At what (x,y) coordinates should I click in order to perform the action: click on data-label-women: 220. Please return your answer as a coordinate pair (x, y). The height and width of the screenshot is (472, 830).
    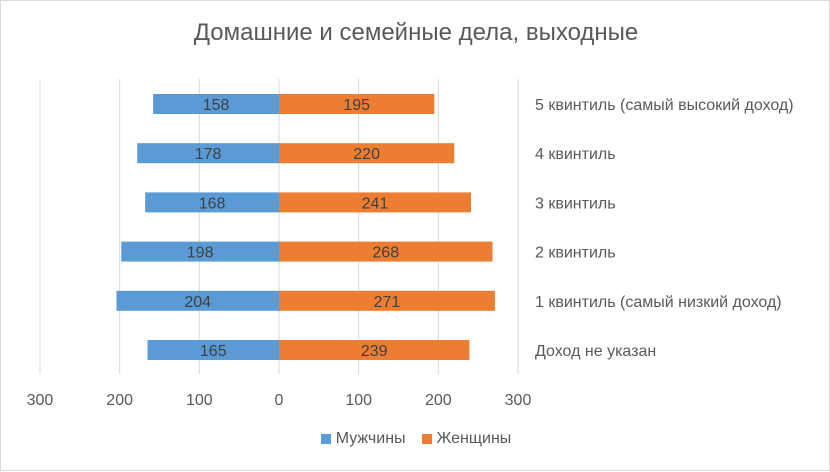
    Looking at the image, I should click on (366, 154).